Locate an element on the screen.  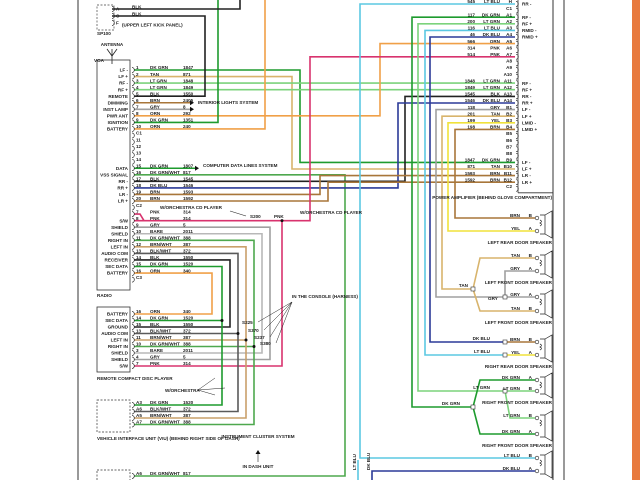
radio-wire-color: ORN is located at coordinates (155, 270).